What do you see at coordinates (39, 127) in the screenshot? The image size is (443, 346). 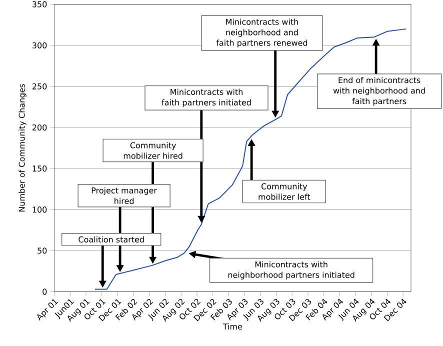 I see `y-tick-label: 200` at bounding box center [39, 127].